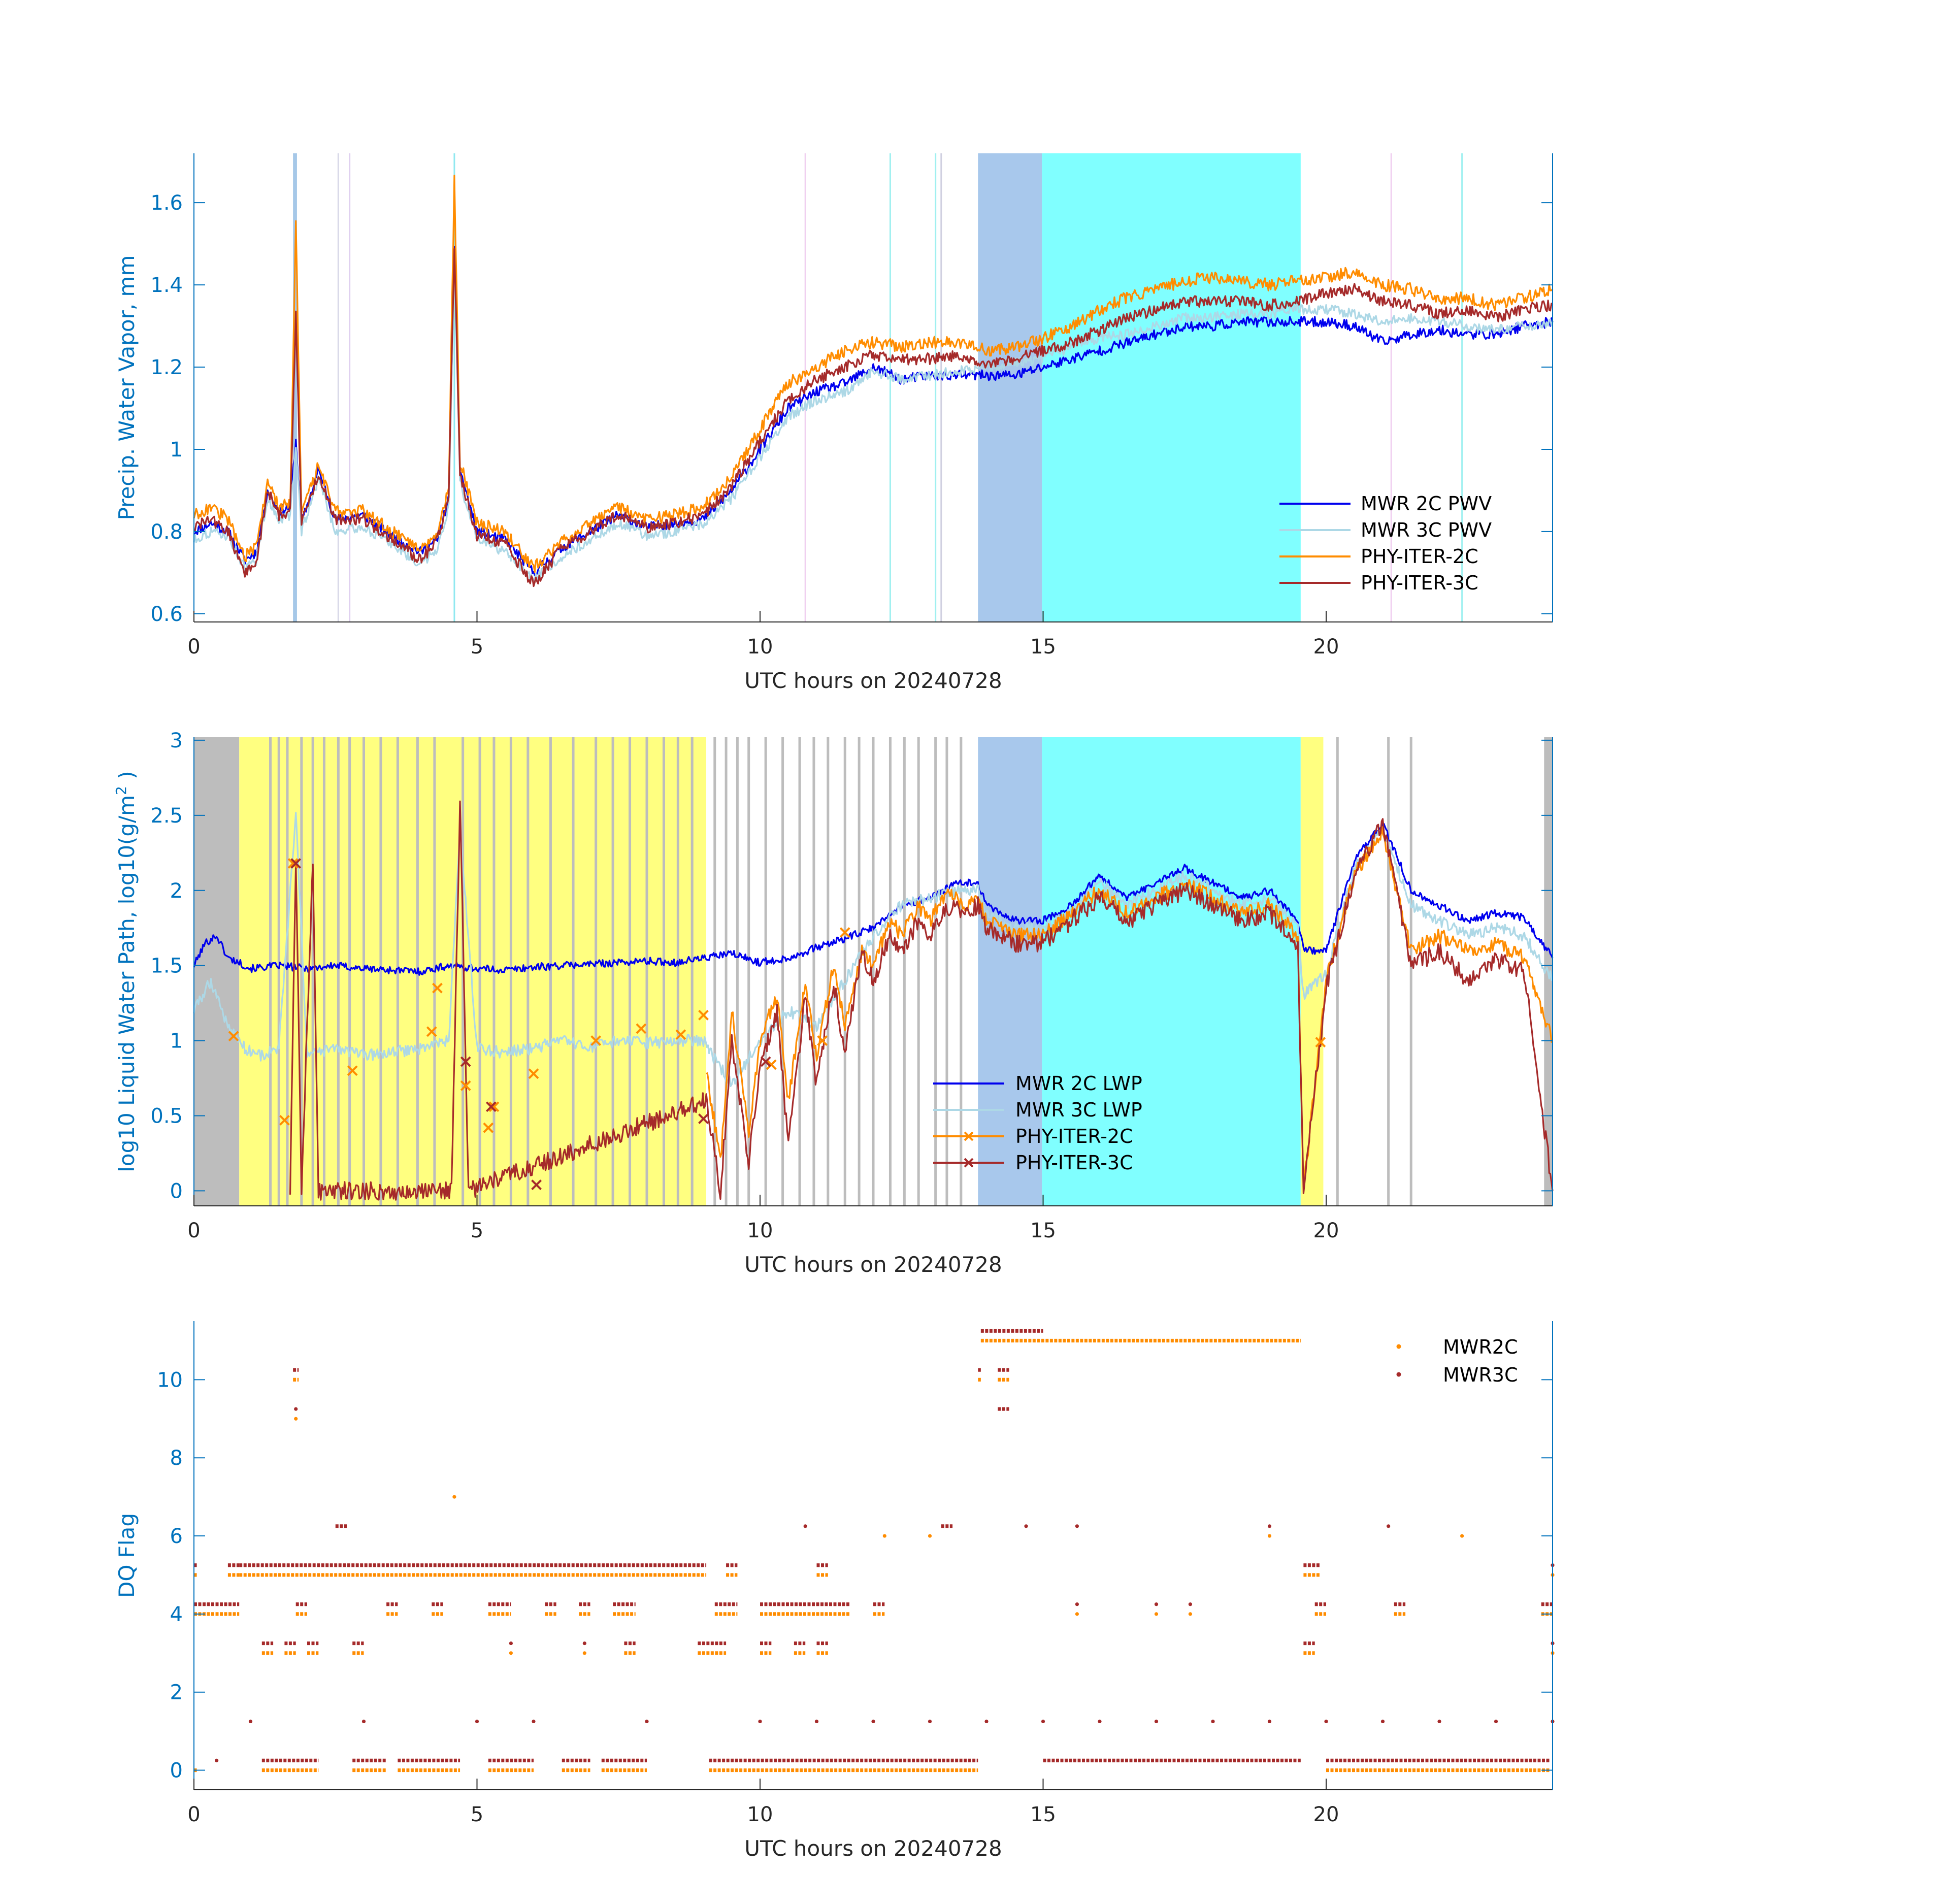 The image size is (1942, 1904). I want to click on pwv-x-tick-label: 15, so click(1043, 647).